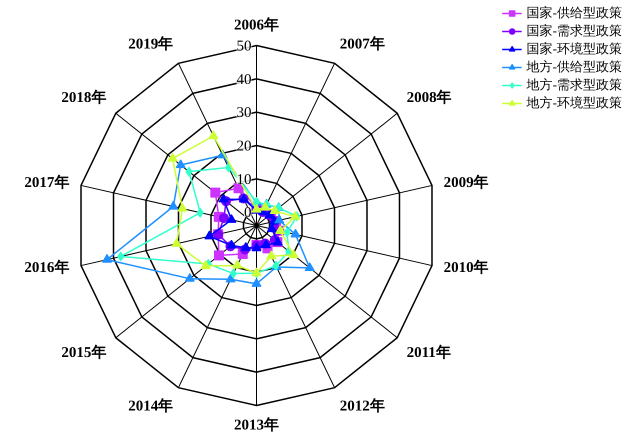  Describe the element at coordinates (244, 113) in the screenshot. I see `y-tick-label: 30` at that location.